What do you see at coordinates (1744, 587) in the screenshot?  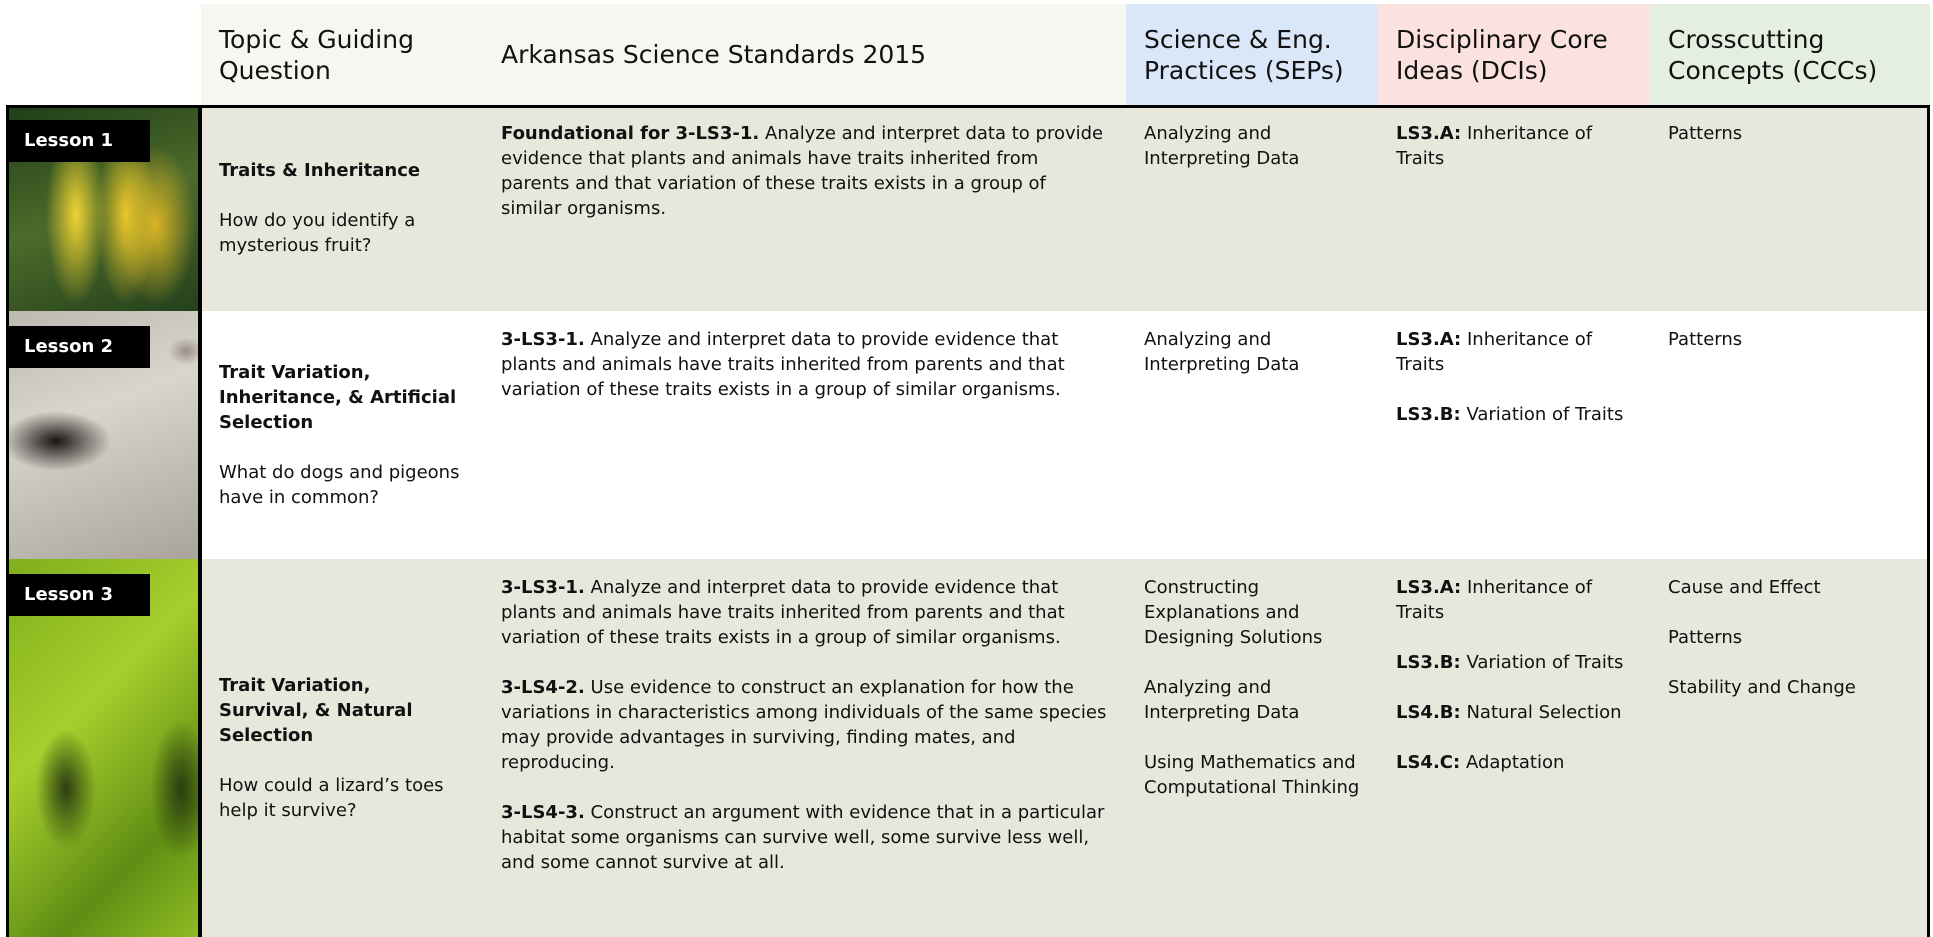 I see `ccc: Cause and Effect` at bounding box center [1744, 587].